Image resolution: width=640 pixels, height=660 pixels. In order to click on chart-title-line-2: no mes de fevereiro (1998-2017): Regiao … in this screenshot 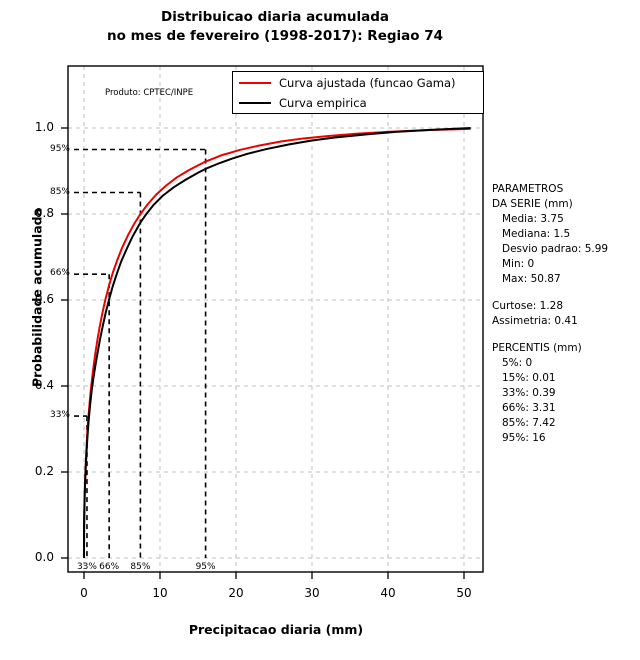, I will do `click(275, 36)`.